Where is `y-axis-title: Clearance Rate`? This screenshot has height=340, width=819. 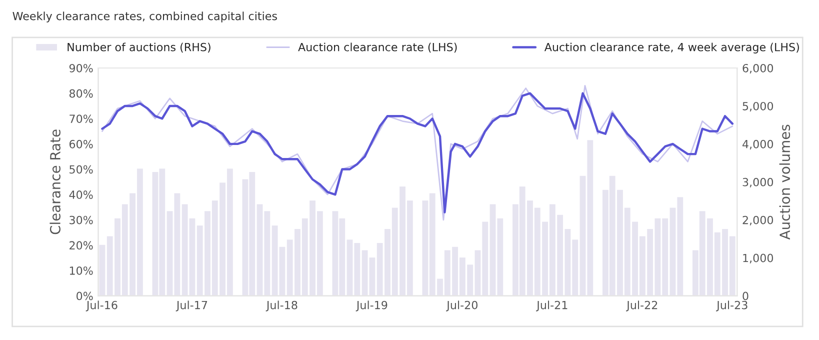 y-axis-title: Clearance Rate is located at coordinates (55, 182).